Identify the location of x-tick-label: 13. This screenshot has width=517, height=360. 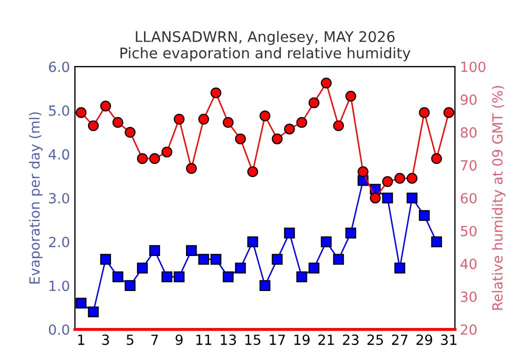
(228, 340).